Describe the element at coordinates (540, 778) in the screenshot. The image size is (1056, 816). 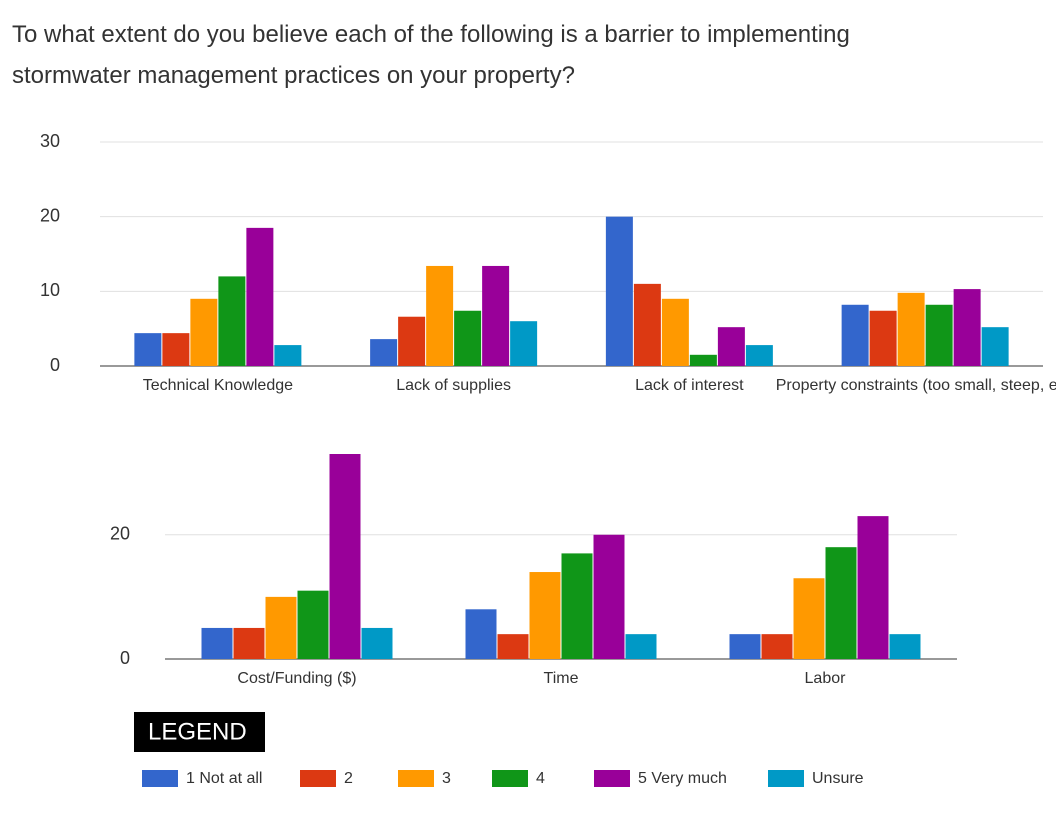
I see `legend-label: 4` at that location.